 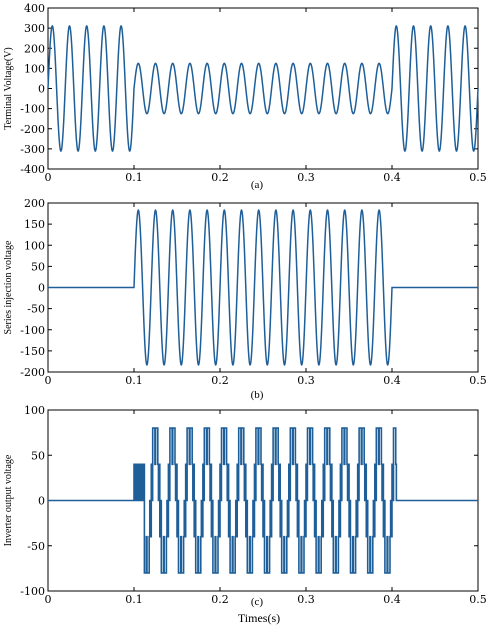 I want to click on panel-caption: (a), so click(x=257, y=185).